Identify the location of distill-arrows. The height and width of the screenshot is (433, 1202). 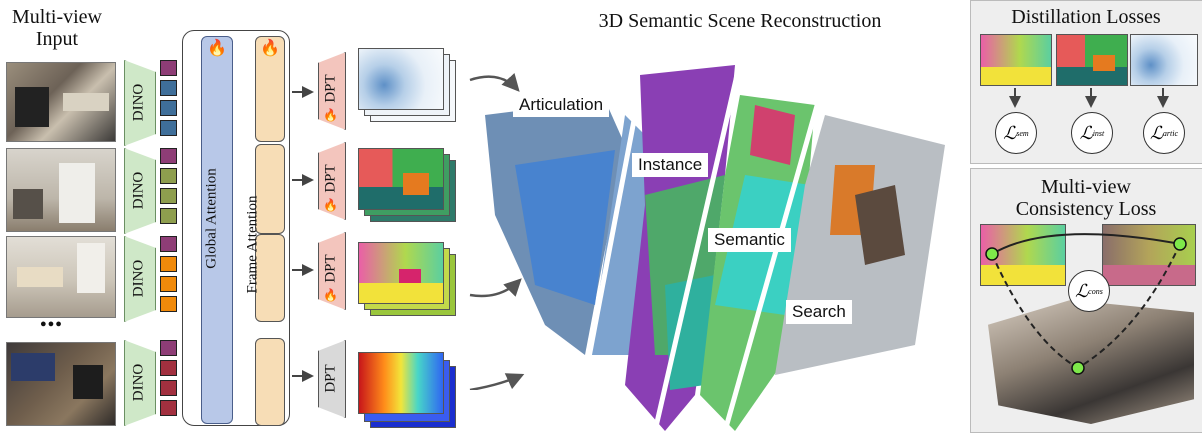
(1089, 98).